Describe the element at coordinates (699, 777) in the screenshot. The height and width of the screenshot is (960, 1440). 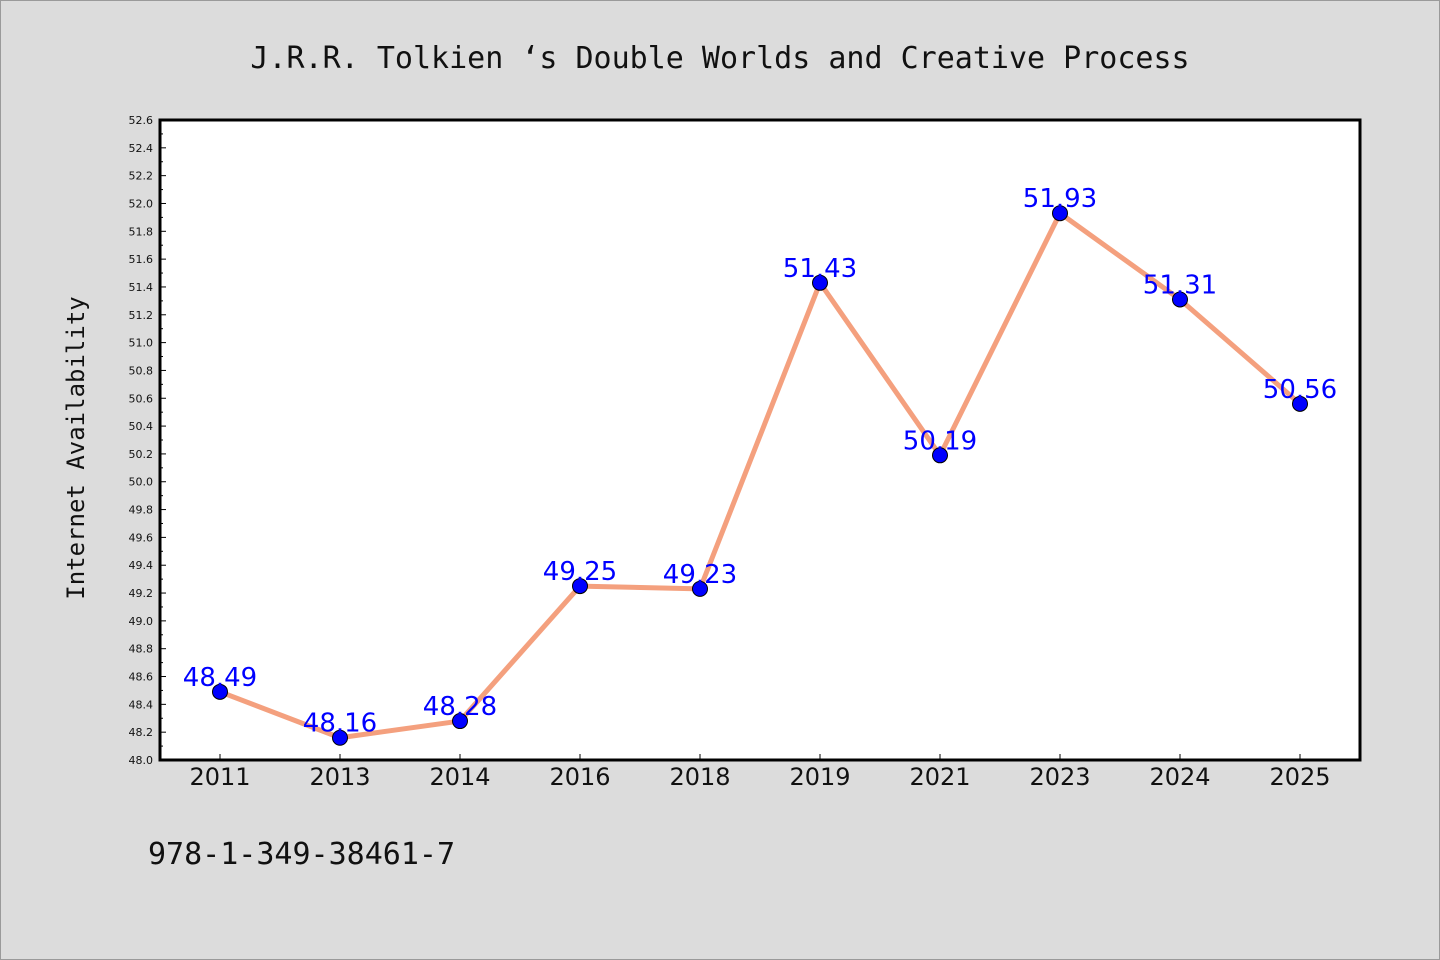
I see `x-tick-label: 2018` at that location.